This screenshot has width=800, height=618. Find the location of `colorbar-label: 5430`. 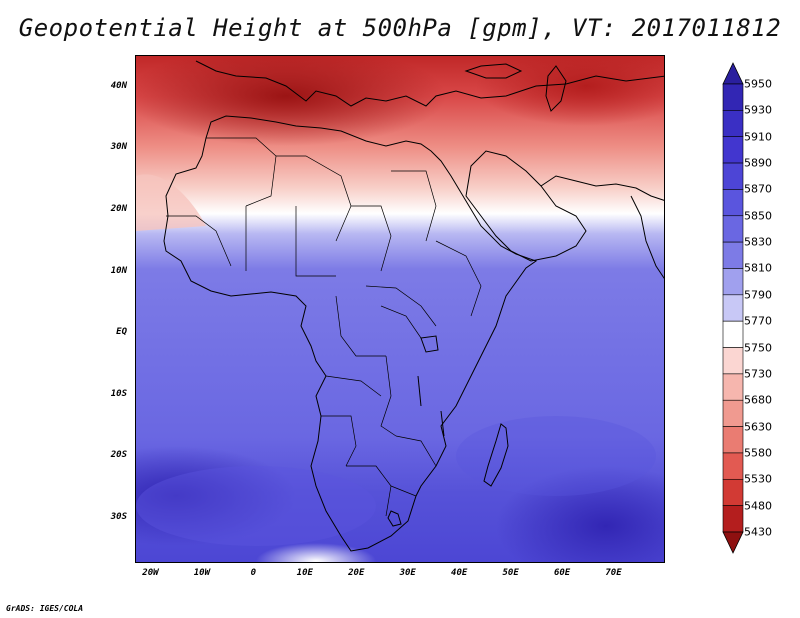

colorbar-label: 5430 is located at coordinates (758, 532).